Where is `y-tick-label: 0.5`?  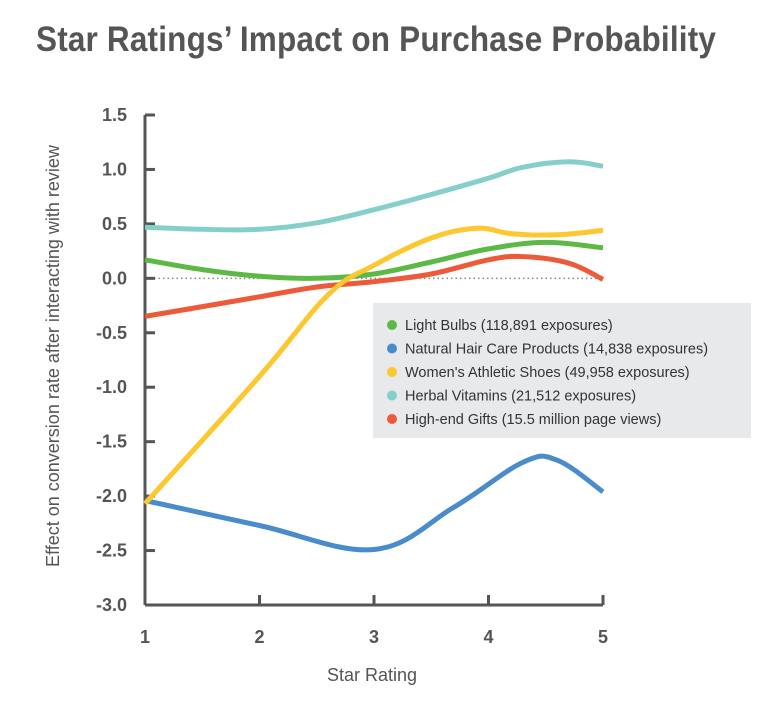 y-tick-label: 0.5 is located at coordinates (114, 224).